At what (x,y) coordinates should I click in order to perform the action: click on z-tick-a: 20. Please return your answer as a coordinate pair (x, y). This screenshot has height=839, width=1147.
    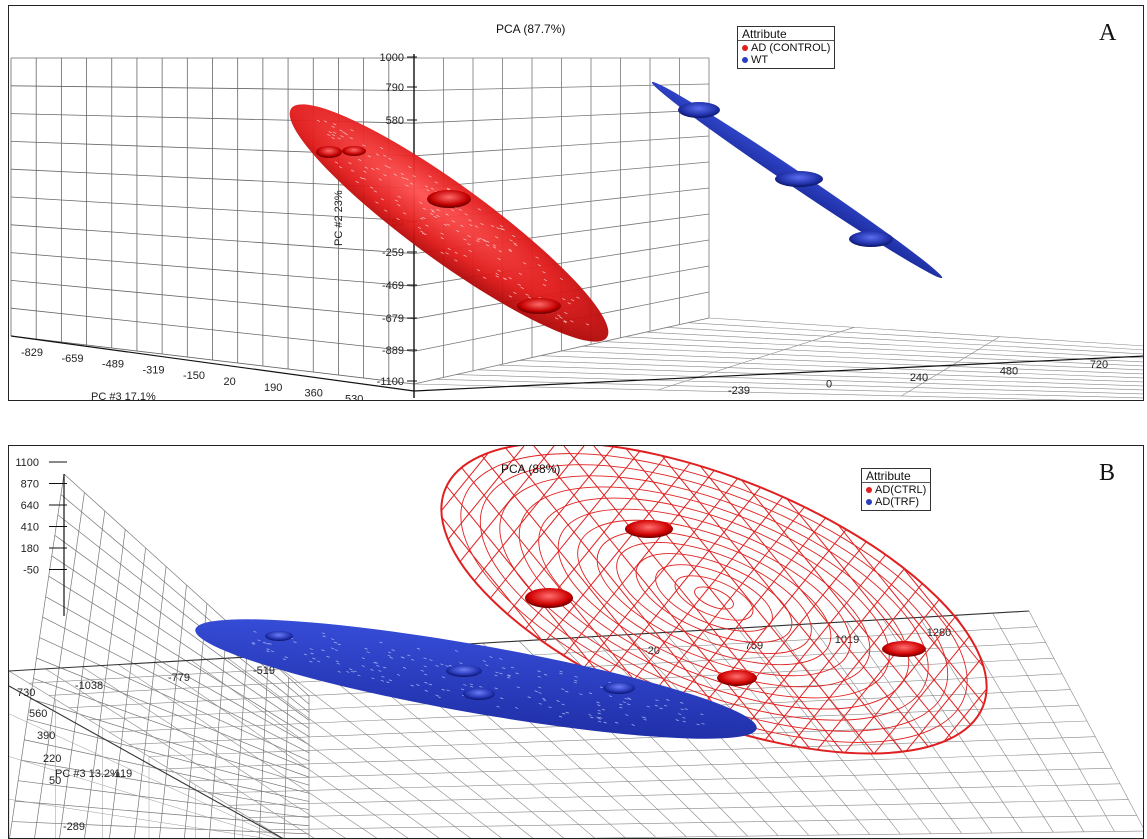
    Looking at the image, I should click on (230, 382).